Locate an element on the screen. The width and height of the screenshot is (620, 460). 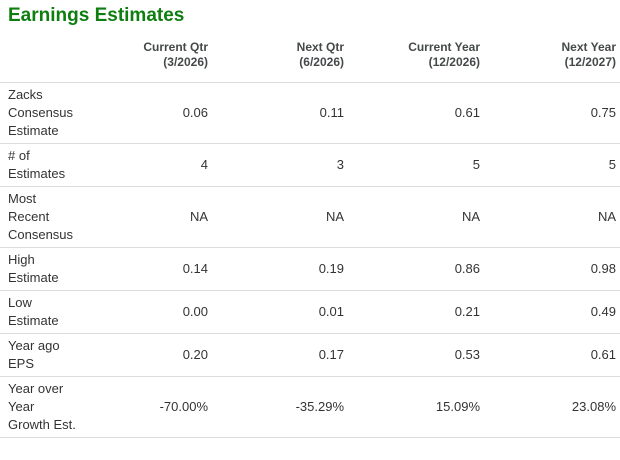
table-row: High Estimate 0.14 0.19 0.86 0.98 is located at coordinates (310, 269).